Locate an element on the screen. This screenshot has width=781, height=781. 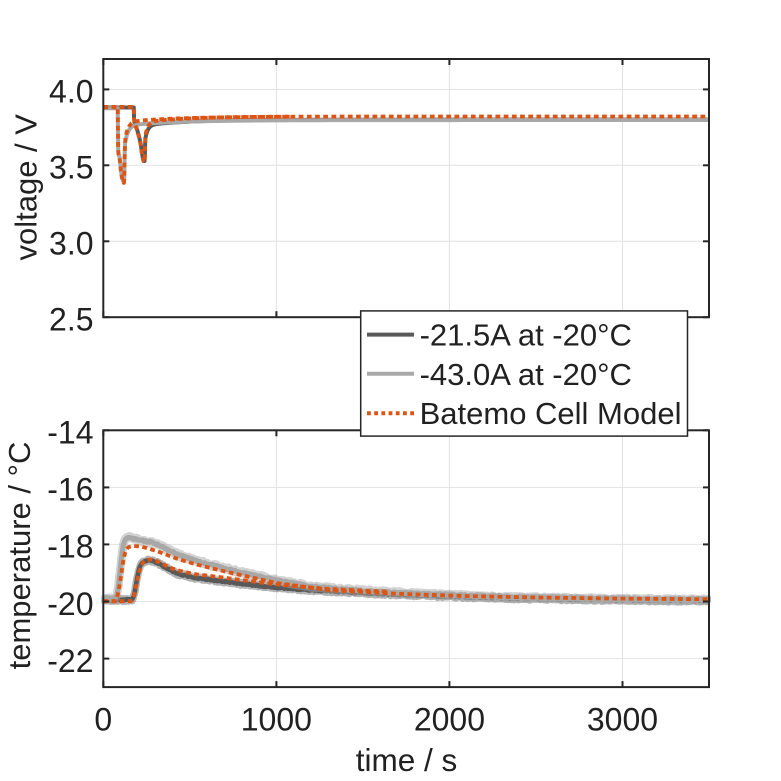
svg-text: 2000 is located at coordinates (449, 720).